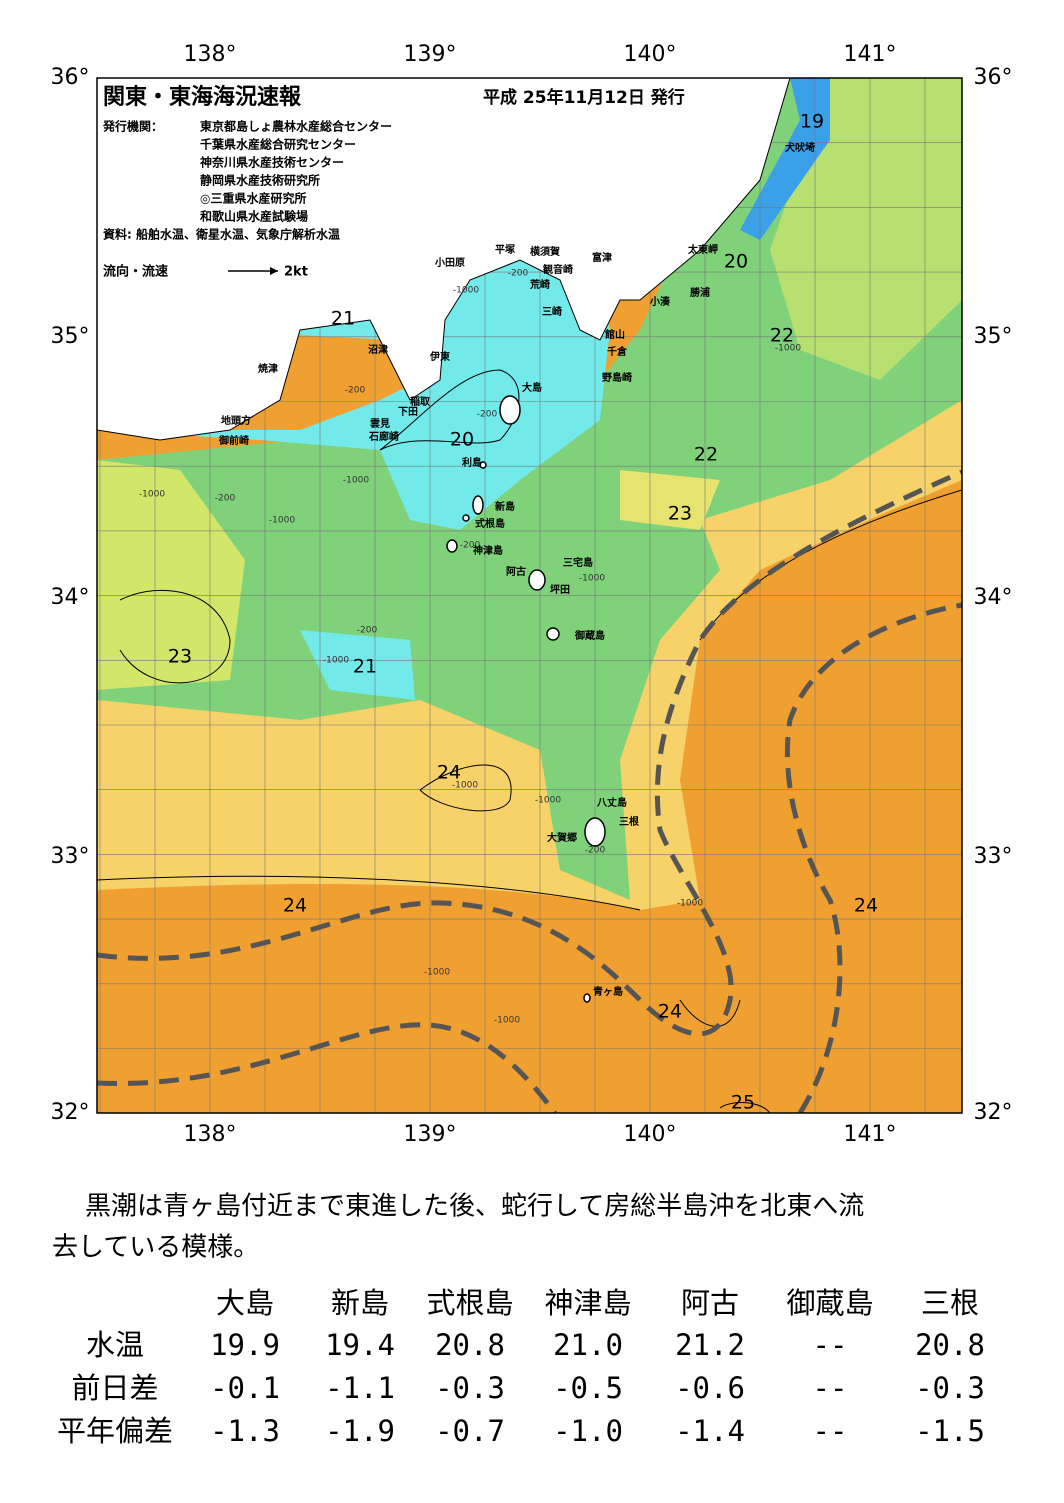 The width and height of the screenshot is (1064, 1503). I want to click on table-cell: -1.3, so click(245, 1431).